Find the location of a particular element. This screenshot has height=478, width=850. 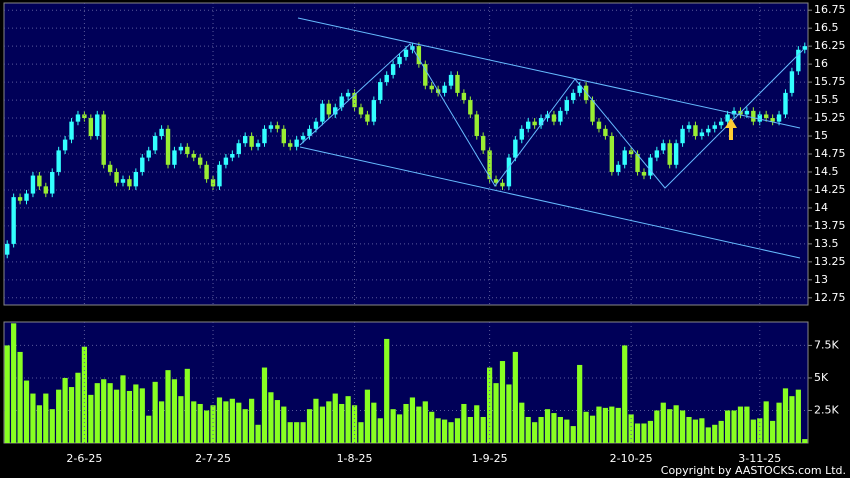

x-tick-label: 2-7-25 is located at coordinates (213, 458).